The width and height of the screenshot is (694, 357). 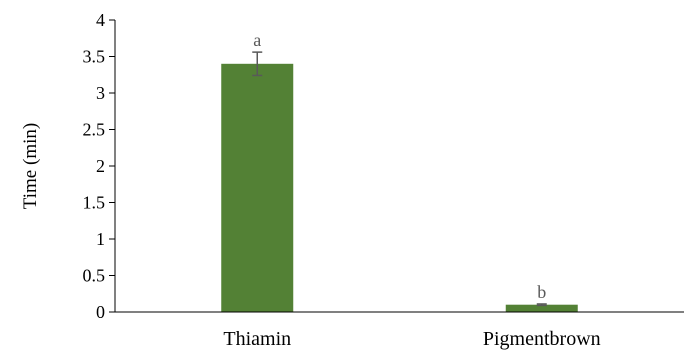 I want to click on y-tick-label: 0.5, so click(x=94, y=276).